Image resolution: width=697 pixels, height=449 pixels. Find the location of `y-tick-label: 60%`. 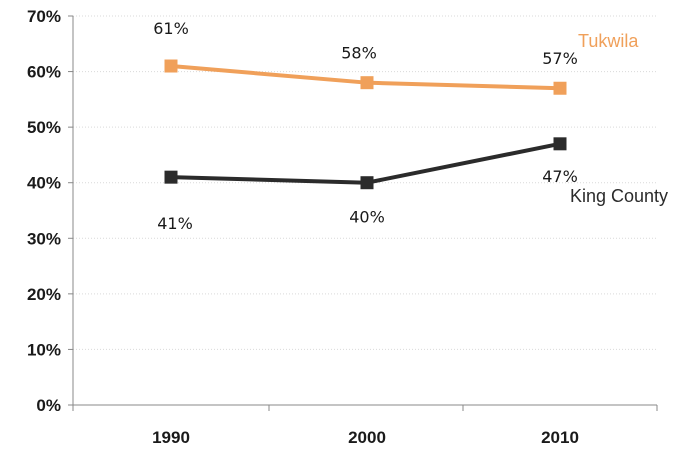

y-tick-label: 60% is located at coordinates (44, 72).